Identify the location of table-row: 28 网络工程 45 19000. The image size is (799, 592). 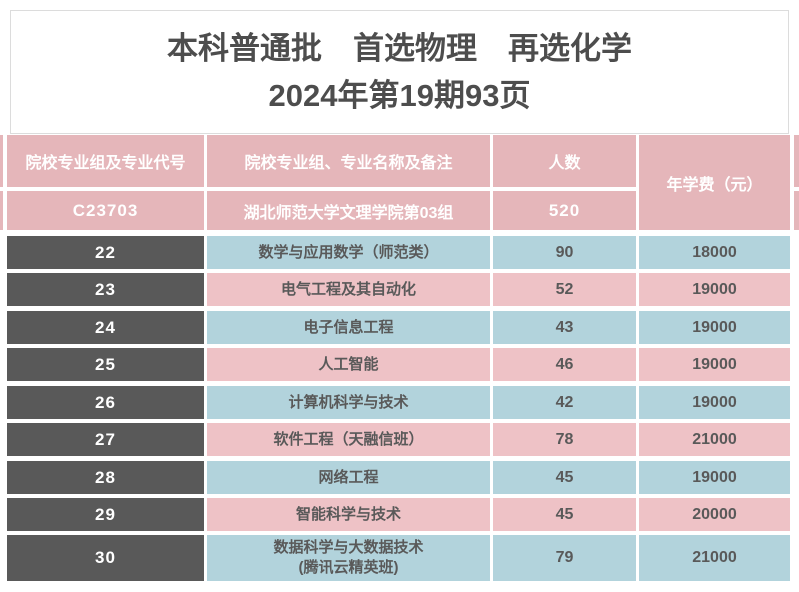
(399, 477).